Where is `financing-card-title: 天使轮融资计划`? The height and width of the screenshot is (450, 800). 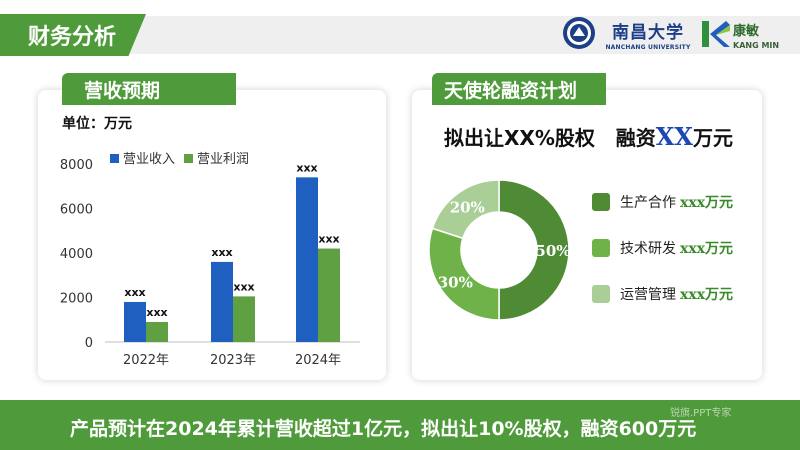
financing-card-title: 天使轮融资计划 is located at coordinates (519, 89).